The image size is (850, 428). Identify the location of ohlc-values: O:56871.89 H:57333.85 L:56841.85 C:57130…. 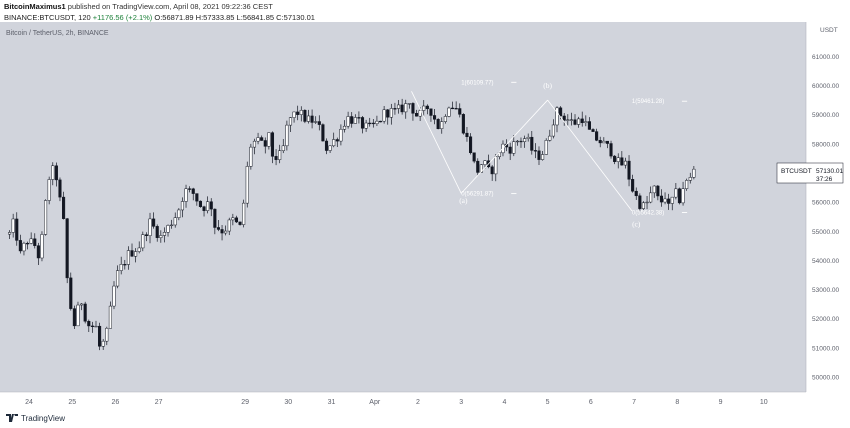
(234, 17).